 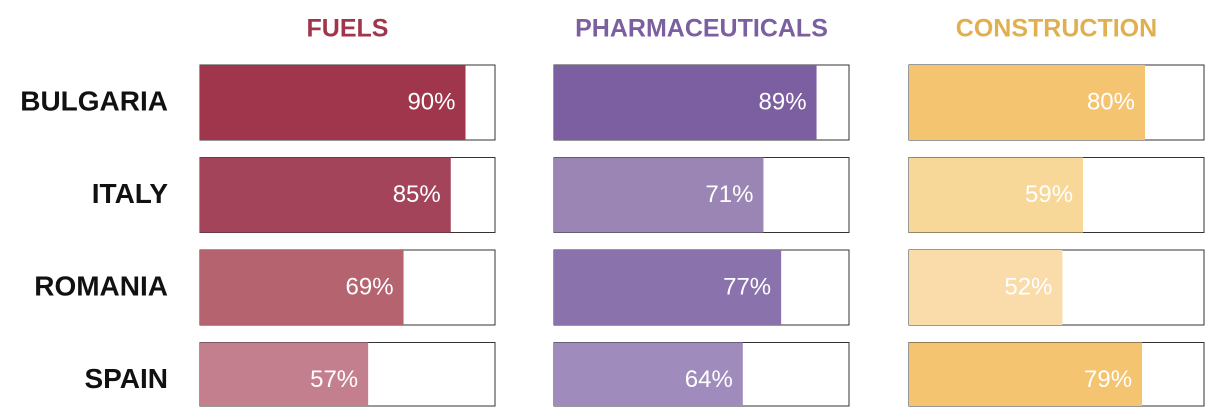 I want to click on value-label: 69%, so click(x=370, y=286).